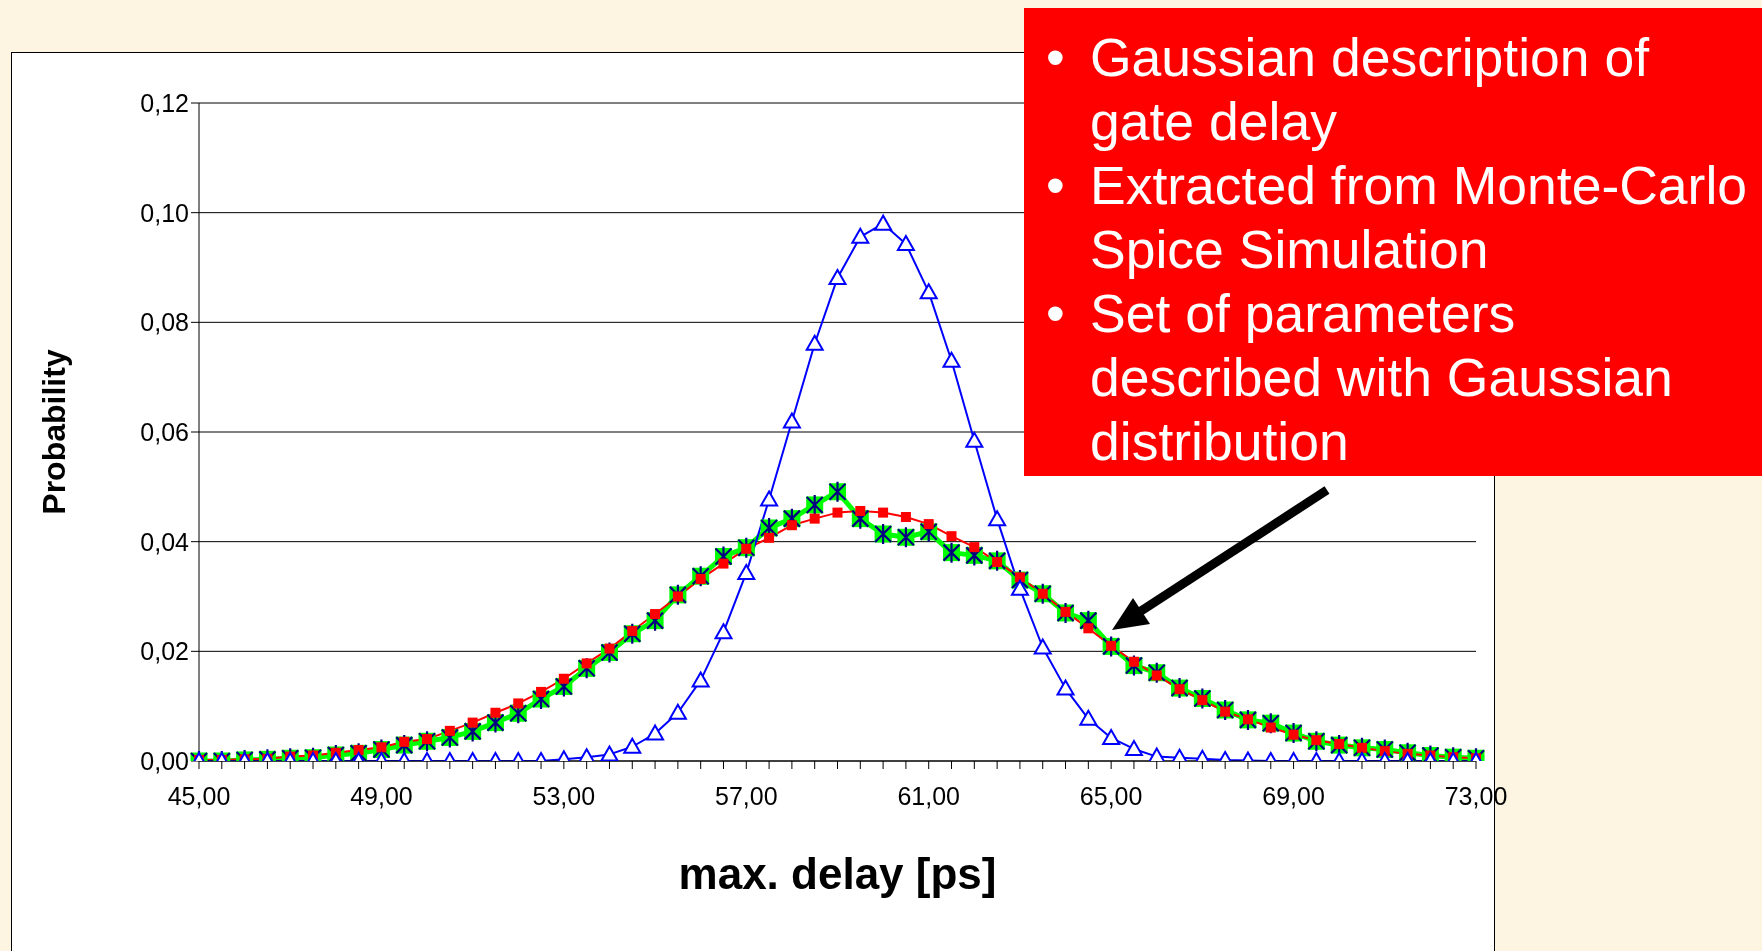  What do you see at coordinates (54, 432) in the screenshot?
I see `y-axis-title: Probability` at bounding box center [54, 432].